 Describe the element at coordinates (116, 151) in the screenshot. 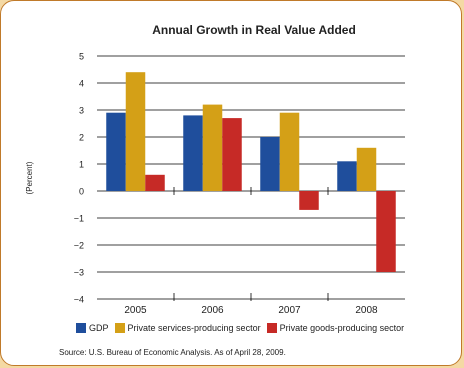

I see `bar-gdp-2005` at that location.